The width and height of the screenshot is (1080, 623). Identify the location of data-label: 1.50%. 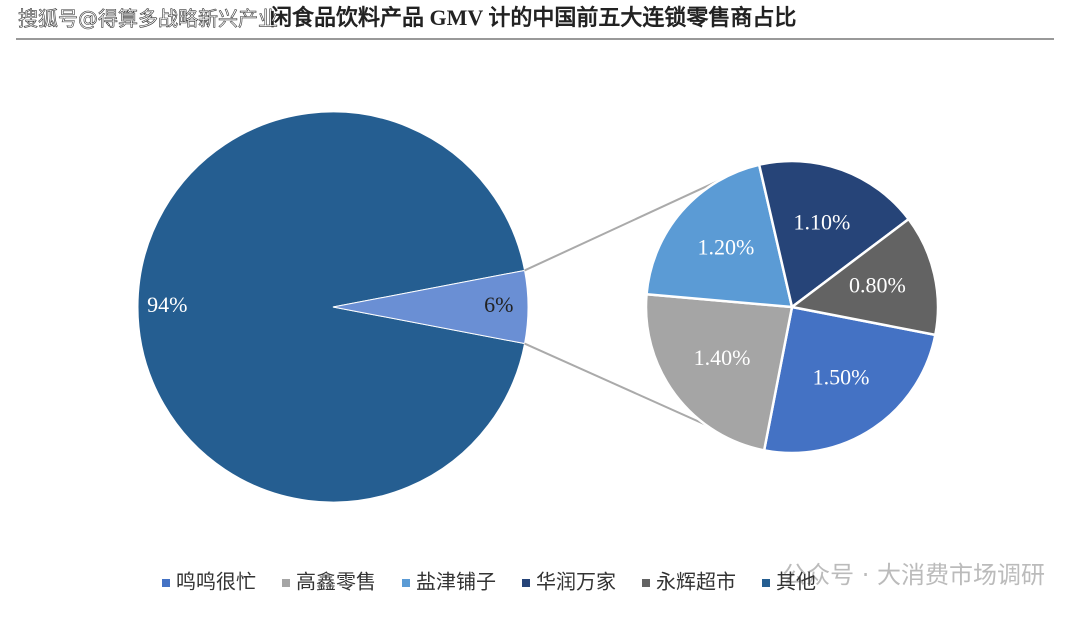
(841, 377).